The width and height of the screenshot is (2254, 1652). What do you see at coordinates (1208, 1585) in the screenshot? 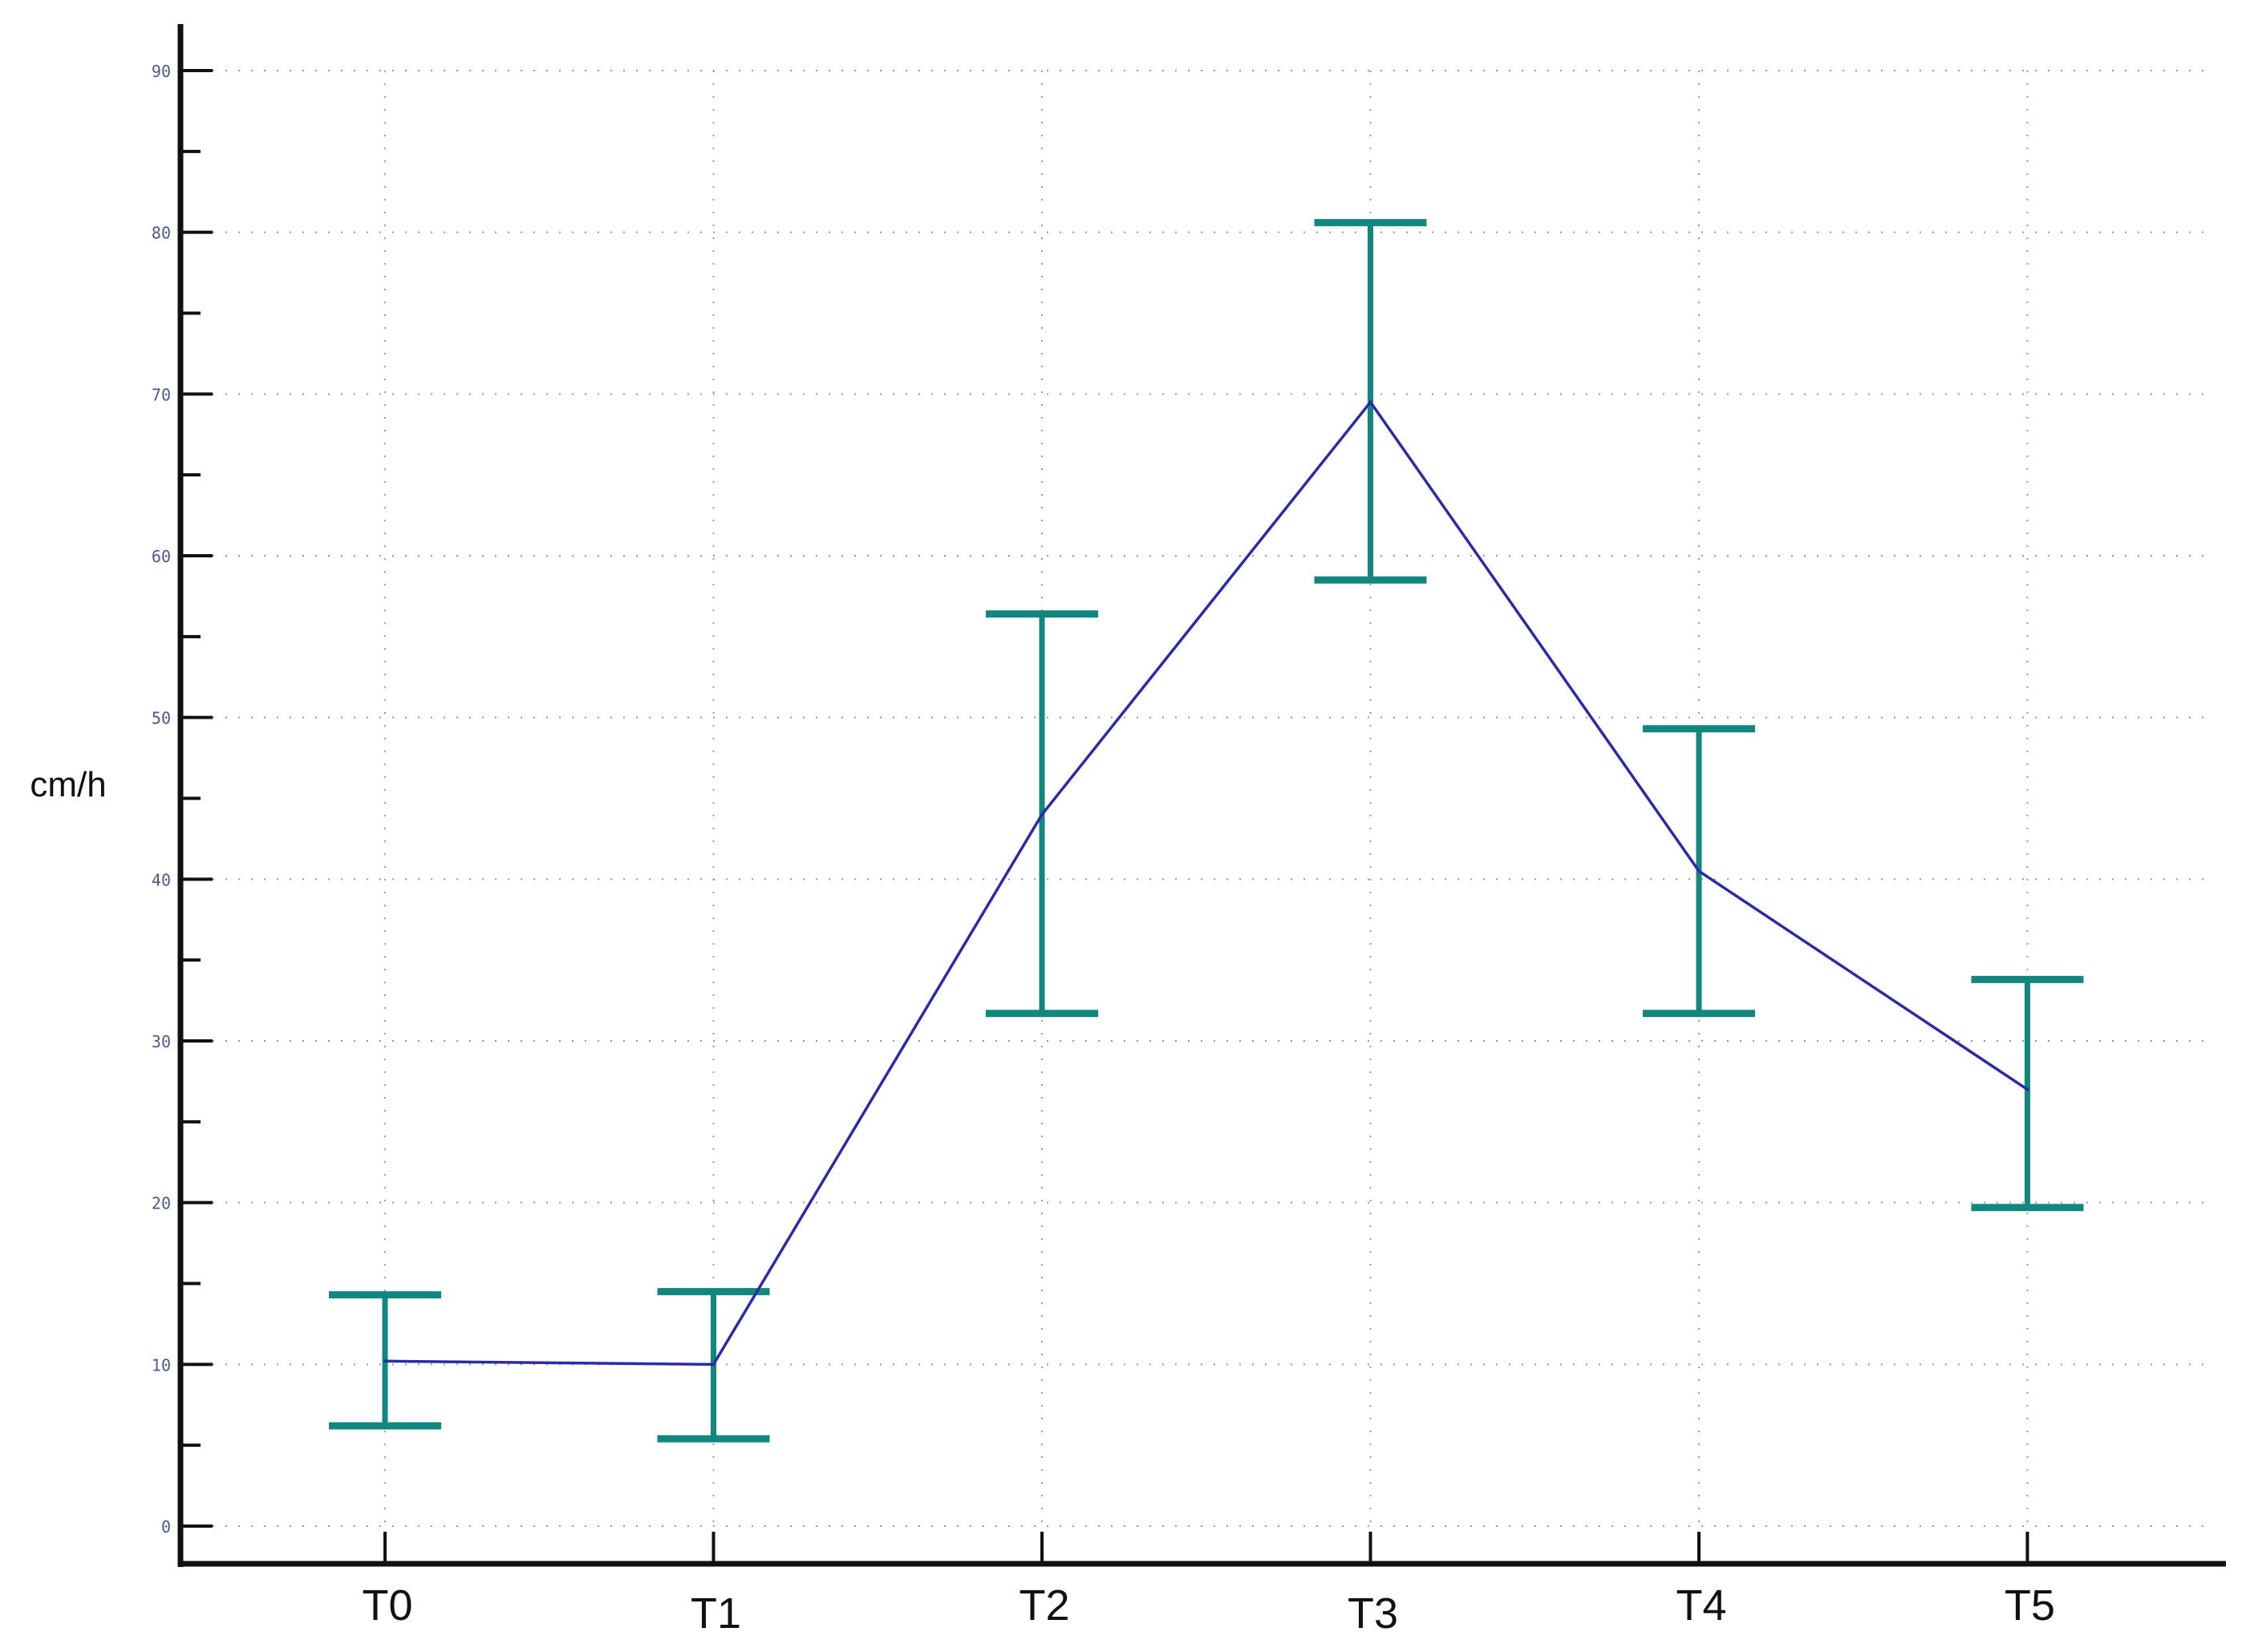
I see `x-axis-ticks: T0 T1 T2 T3 T4 T5` at bounding box center [1208, 1585].